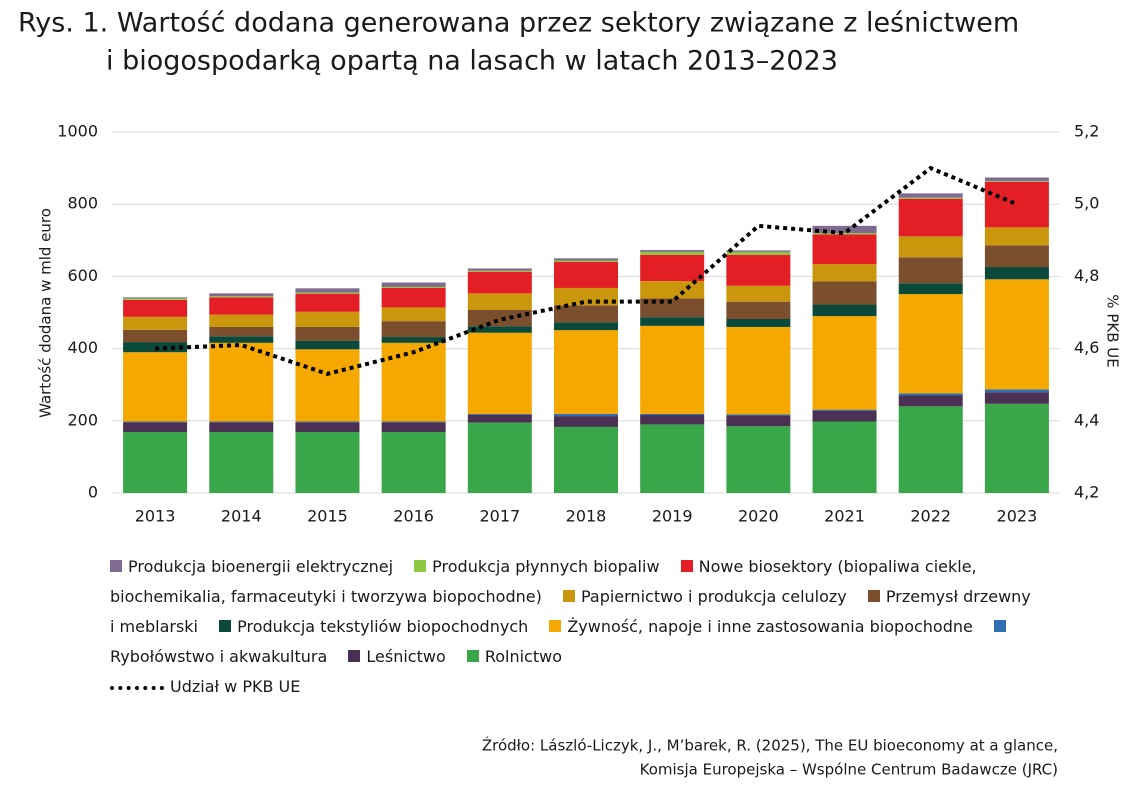 The height and width of the screenshot is (794, 1148). I want to click on legend-label: Papiernictwo i produkcja celulozy, so click(713, 596).